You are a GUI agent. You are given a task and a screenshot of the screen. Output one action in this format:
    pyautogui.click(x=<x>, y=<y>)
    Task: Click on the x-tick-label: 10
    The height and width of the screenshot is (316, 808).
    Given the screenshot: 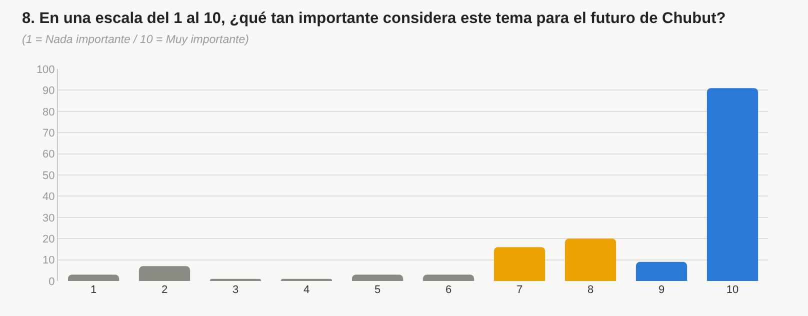 What is the action you would take?
    pyautogui.click(x=732, y=290)
    